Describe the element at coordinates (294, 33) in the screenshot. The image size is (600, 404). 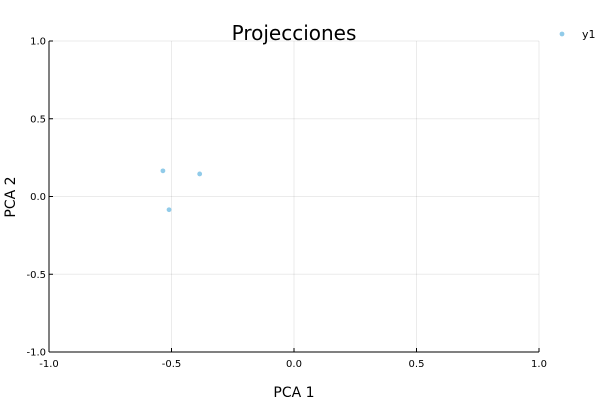
I see `chart-title: Projecciones` at that location.